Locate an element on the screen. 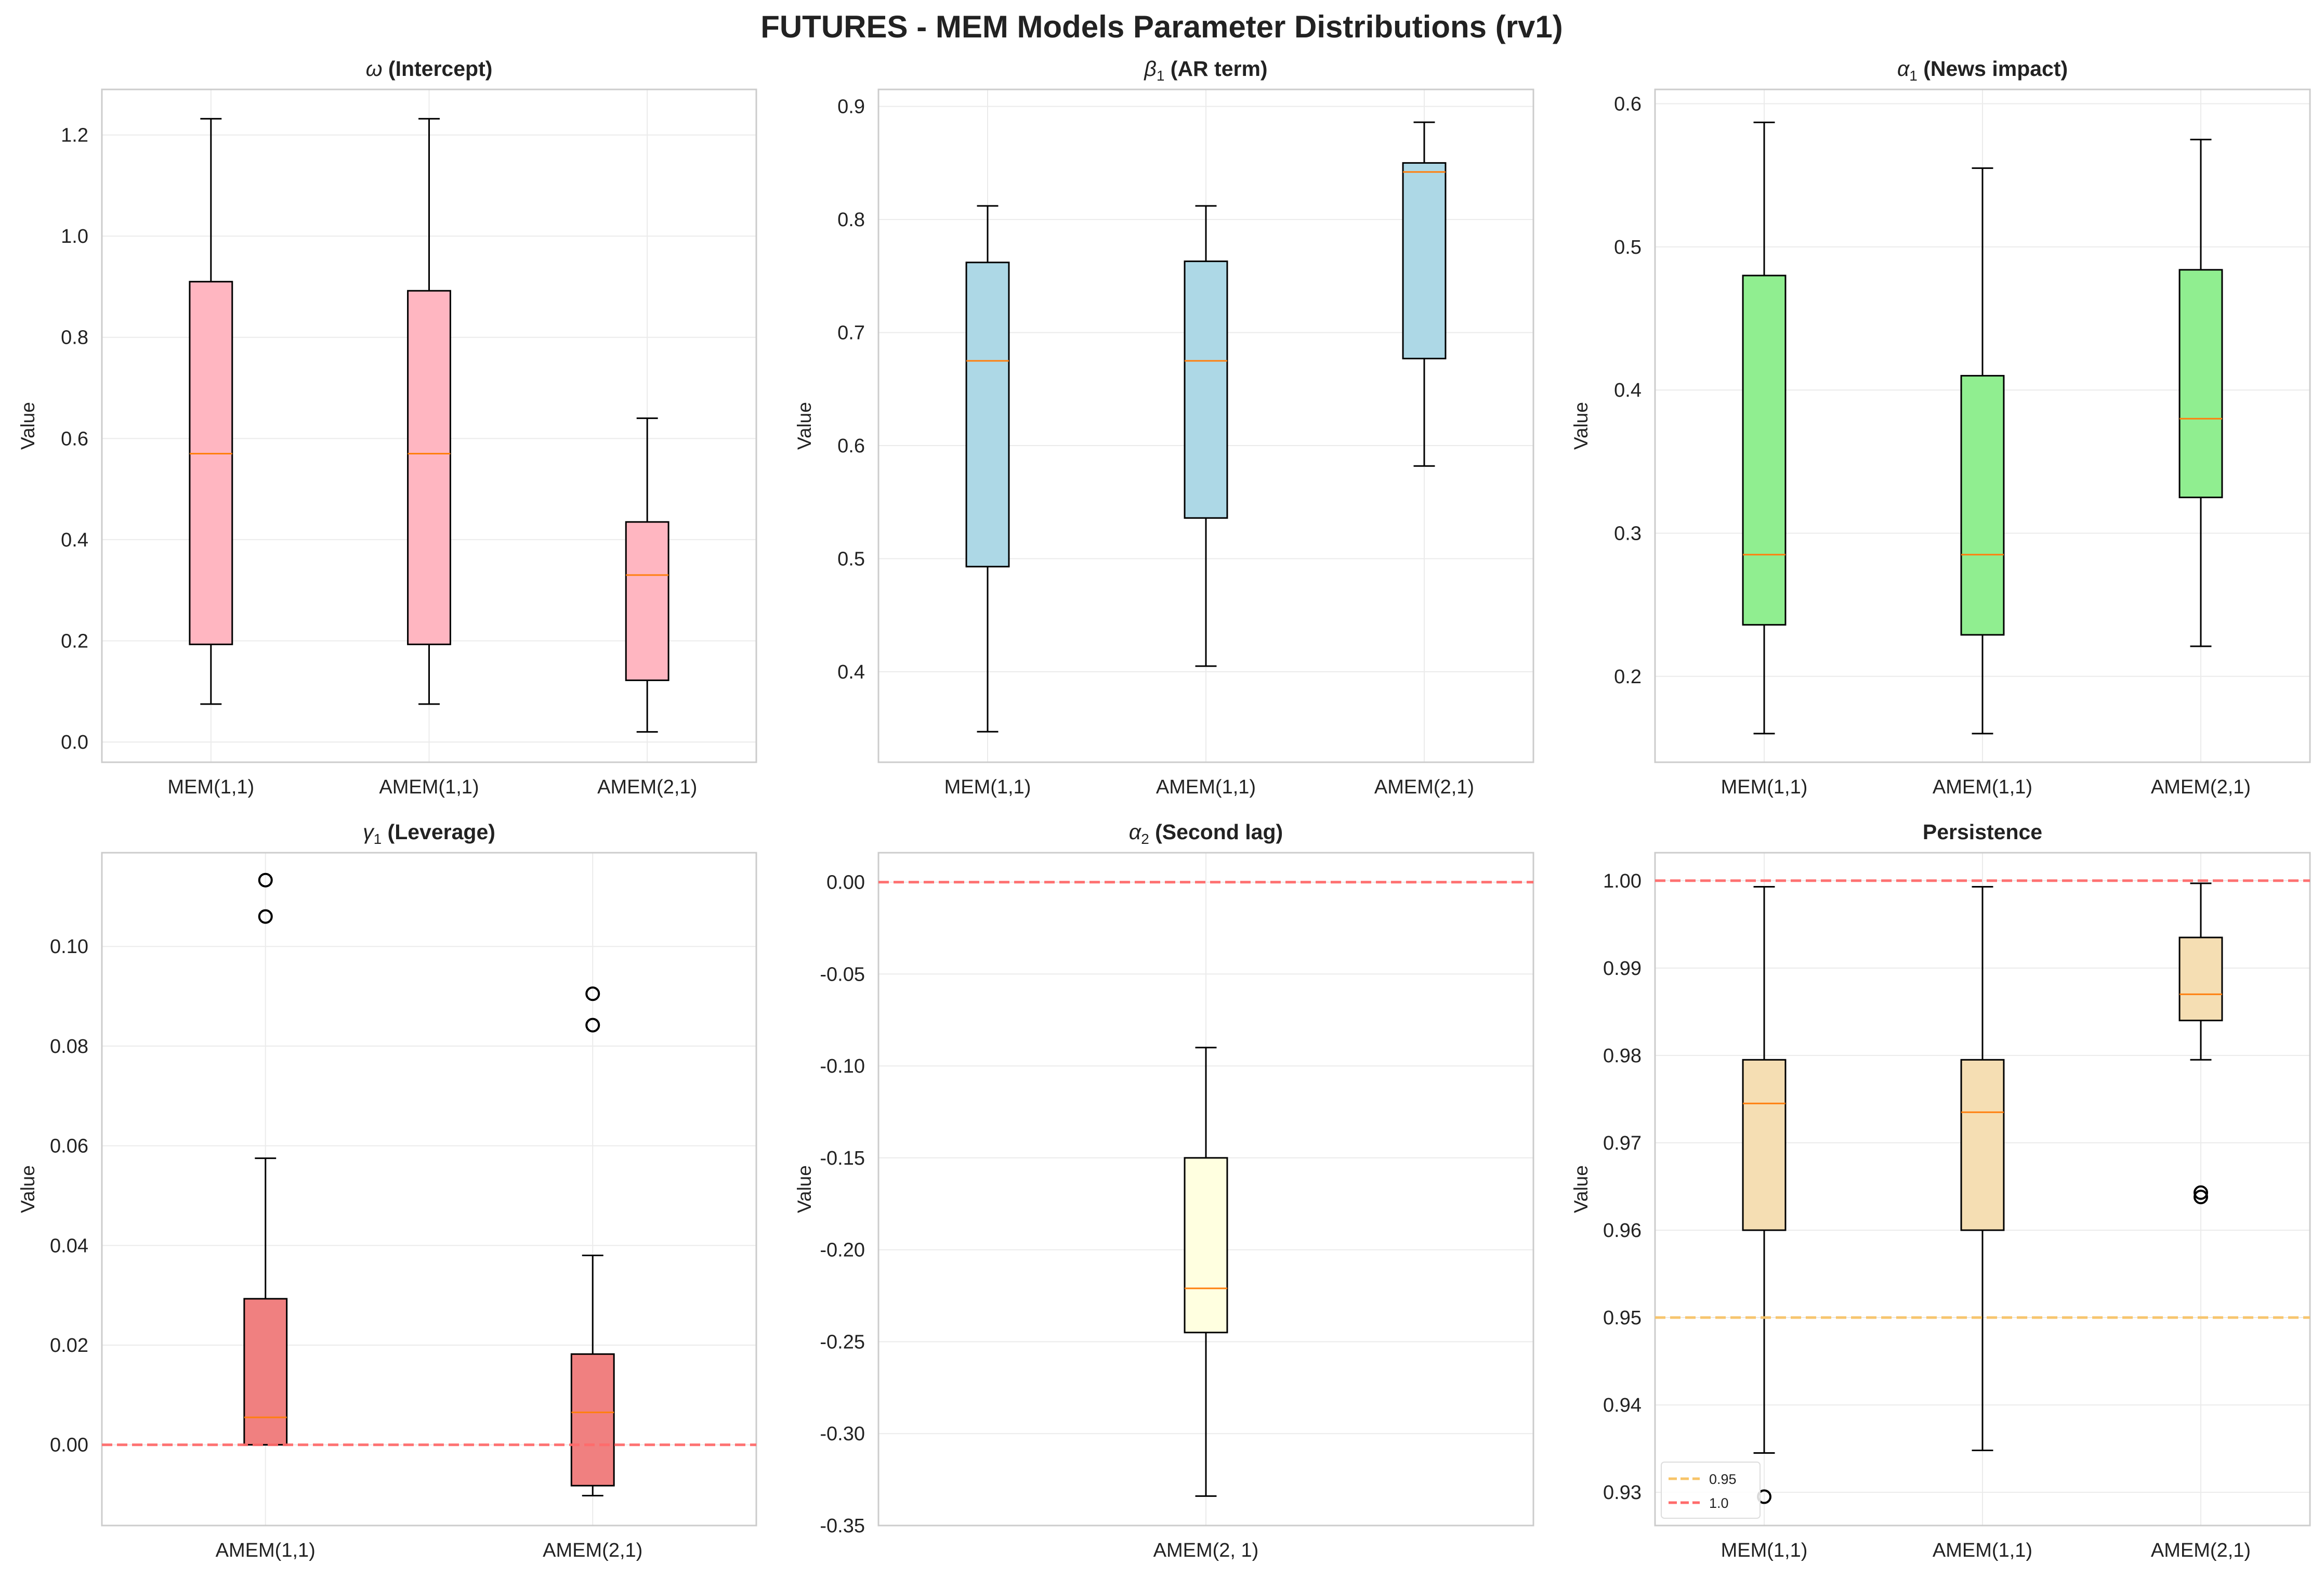 The width and height of the screenshot is (2324, 1577). y-tick-label: 0.96 is located at coordinates (1622, 1231).